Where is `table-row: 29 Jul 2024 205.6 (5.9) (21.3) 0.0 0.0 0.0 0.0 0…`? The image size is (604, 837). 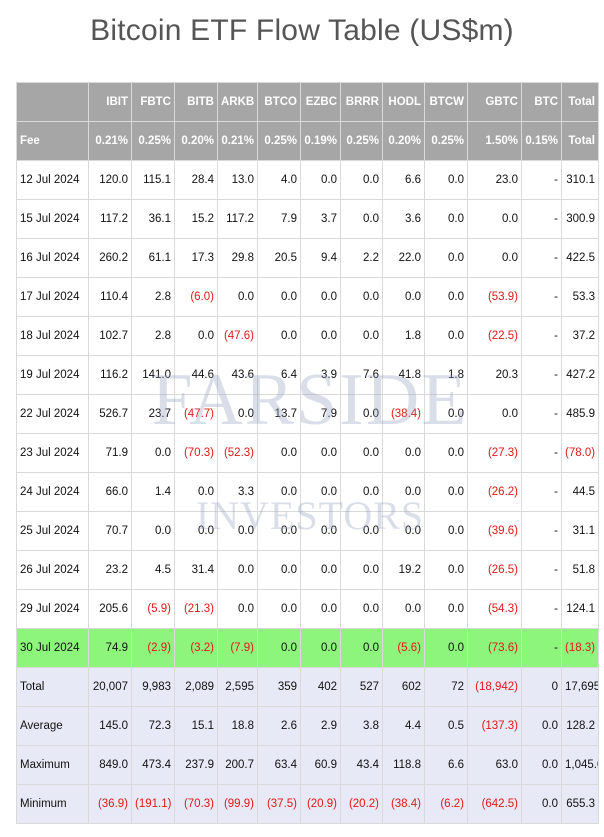
table-row: 29 Jul 2024 205.6 (5.9) (21.3) 0.0 0.0 0.0 0.0 0… is located at coordinates (307, 609).